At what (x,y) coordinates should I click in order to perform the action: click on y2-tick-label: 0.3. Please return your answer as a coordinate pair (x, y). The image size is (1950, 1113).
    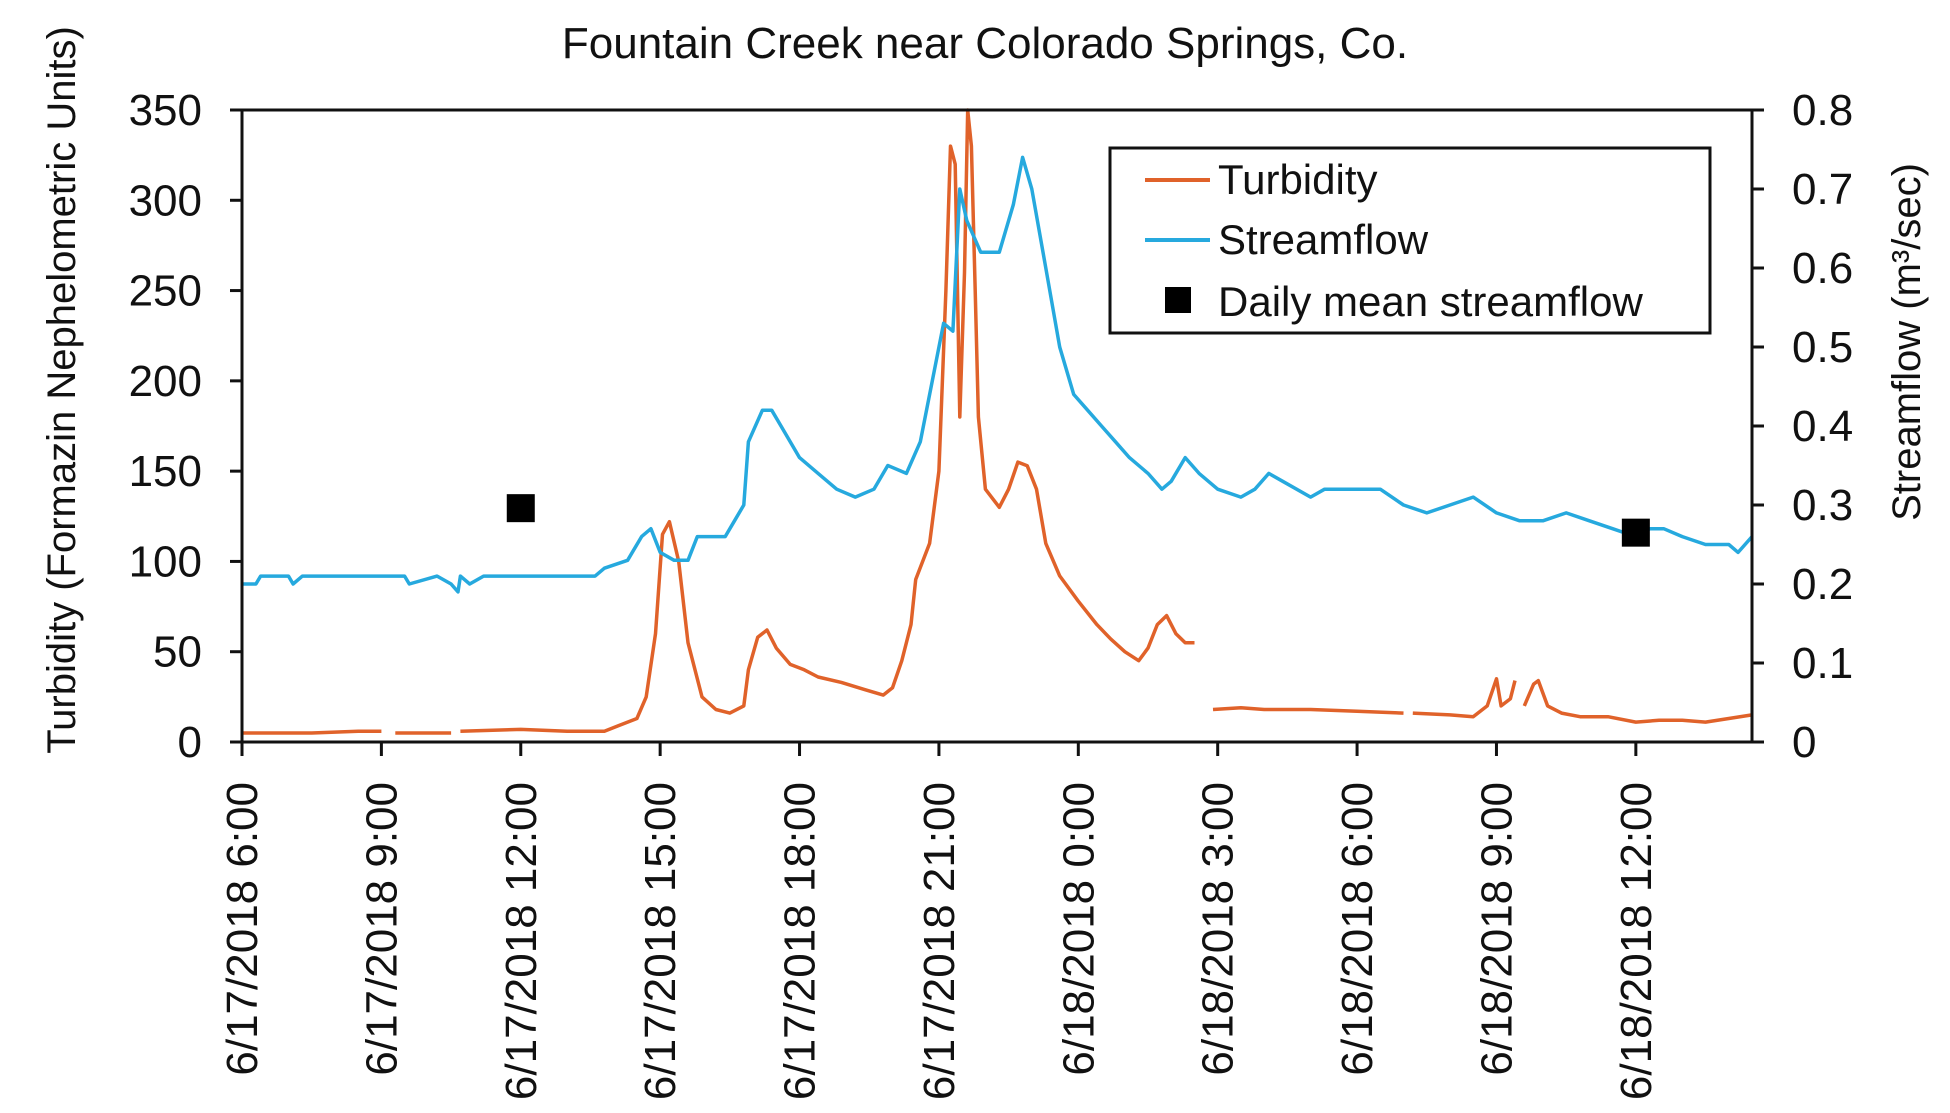
    Looking at the image, I should click on (1822, 505).